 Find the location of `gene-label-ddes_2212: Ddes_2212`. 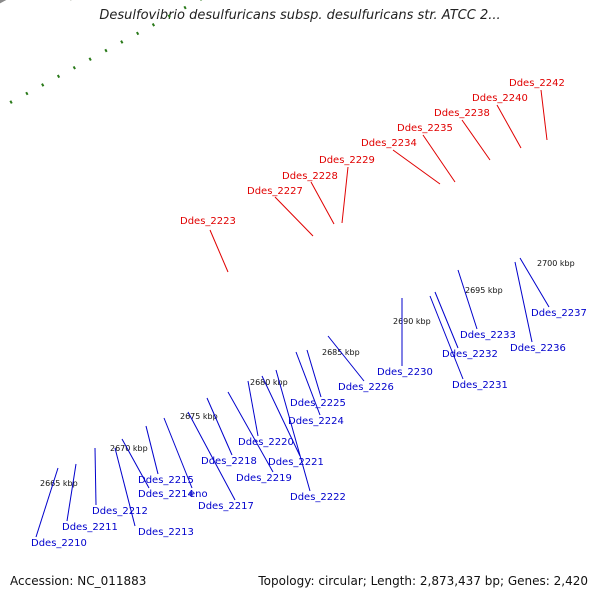

gene-label-ddes_2212: Ddes_2212 is located at coordinates (120, 511).